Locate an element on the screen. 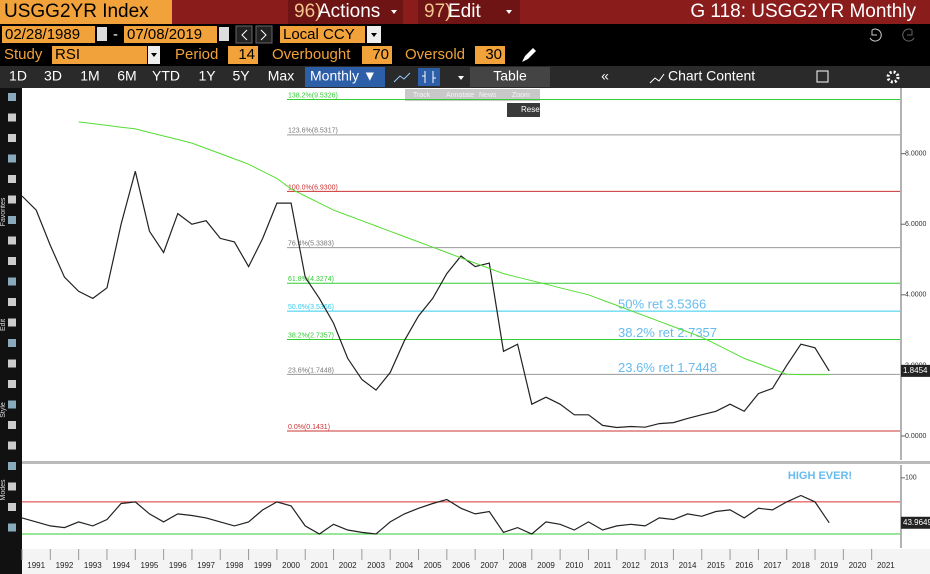 Image resolution: width=930 pixels, height=574 pixels. reset-button is located at coordinates (523, 110).